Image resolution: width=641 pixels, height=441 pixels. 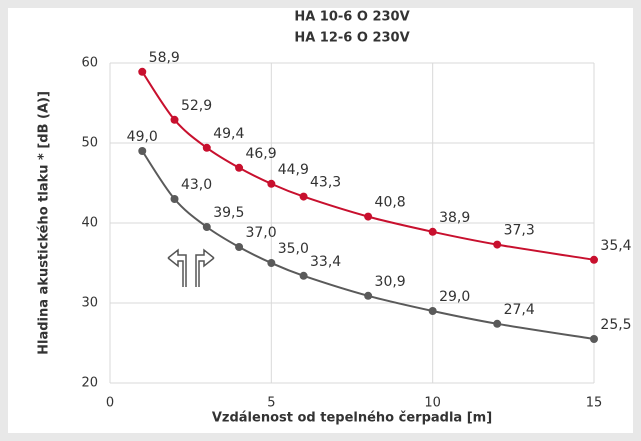 What do you see at coordinates (615, 325) in the screenshot?
I see `data-label: 25,5` at bounding box center [615, 325].